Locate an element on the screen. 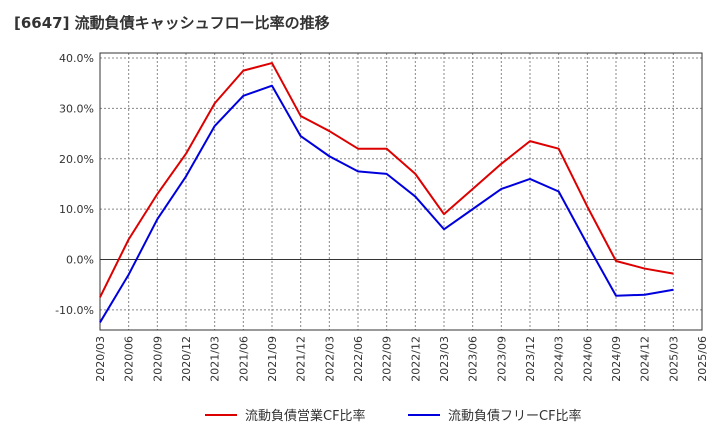 This screenshot has height=440, width=720. chart-title: [6647] 流動負債キャッシュフロー比率の推移 is located at coordinates (172, 23).